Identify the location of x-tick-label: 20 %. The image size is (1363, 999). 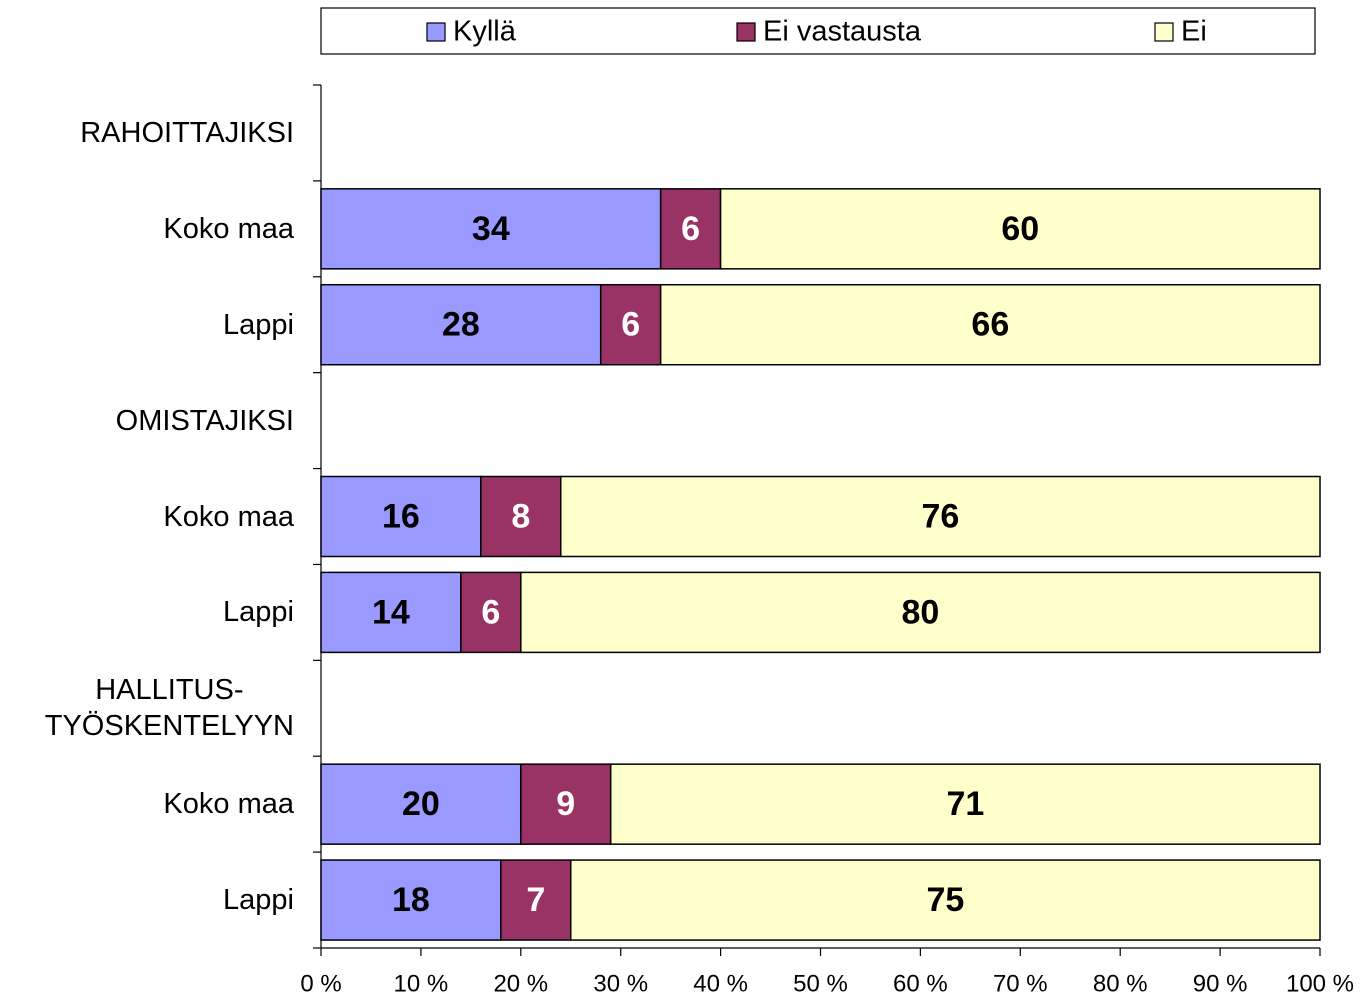
(520, 983).